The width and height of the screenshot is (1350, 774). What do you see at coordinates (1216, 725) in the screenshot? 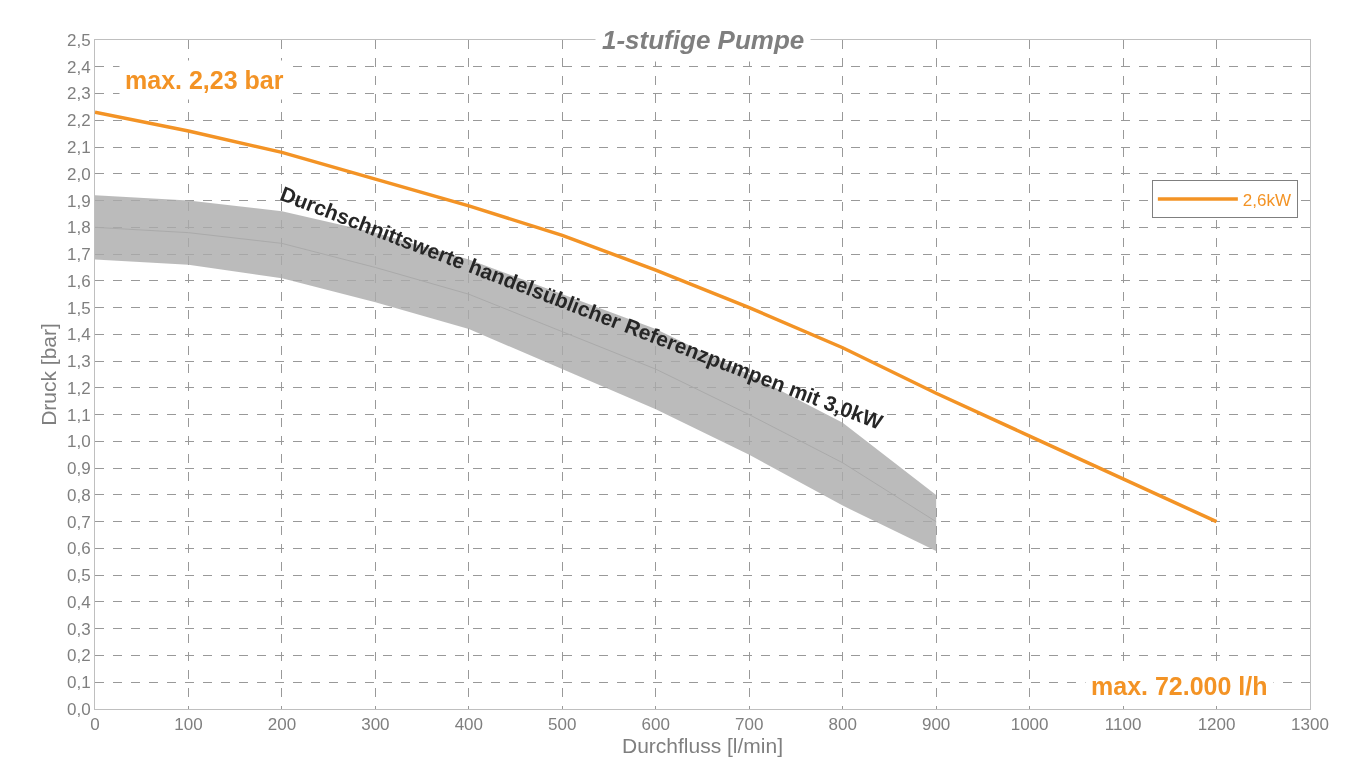
I see `x-tick-label: 1200` at bounding box center [1216, 725].